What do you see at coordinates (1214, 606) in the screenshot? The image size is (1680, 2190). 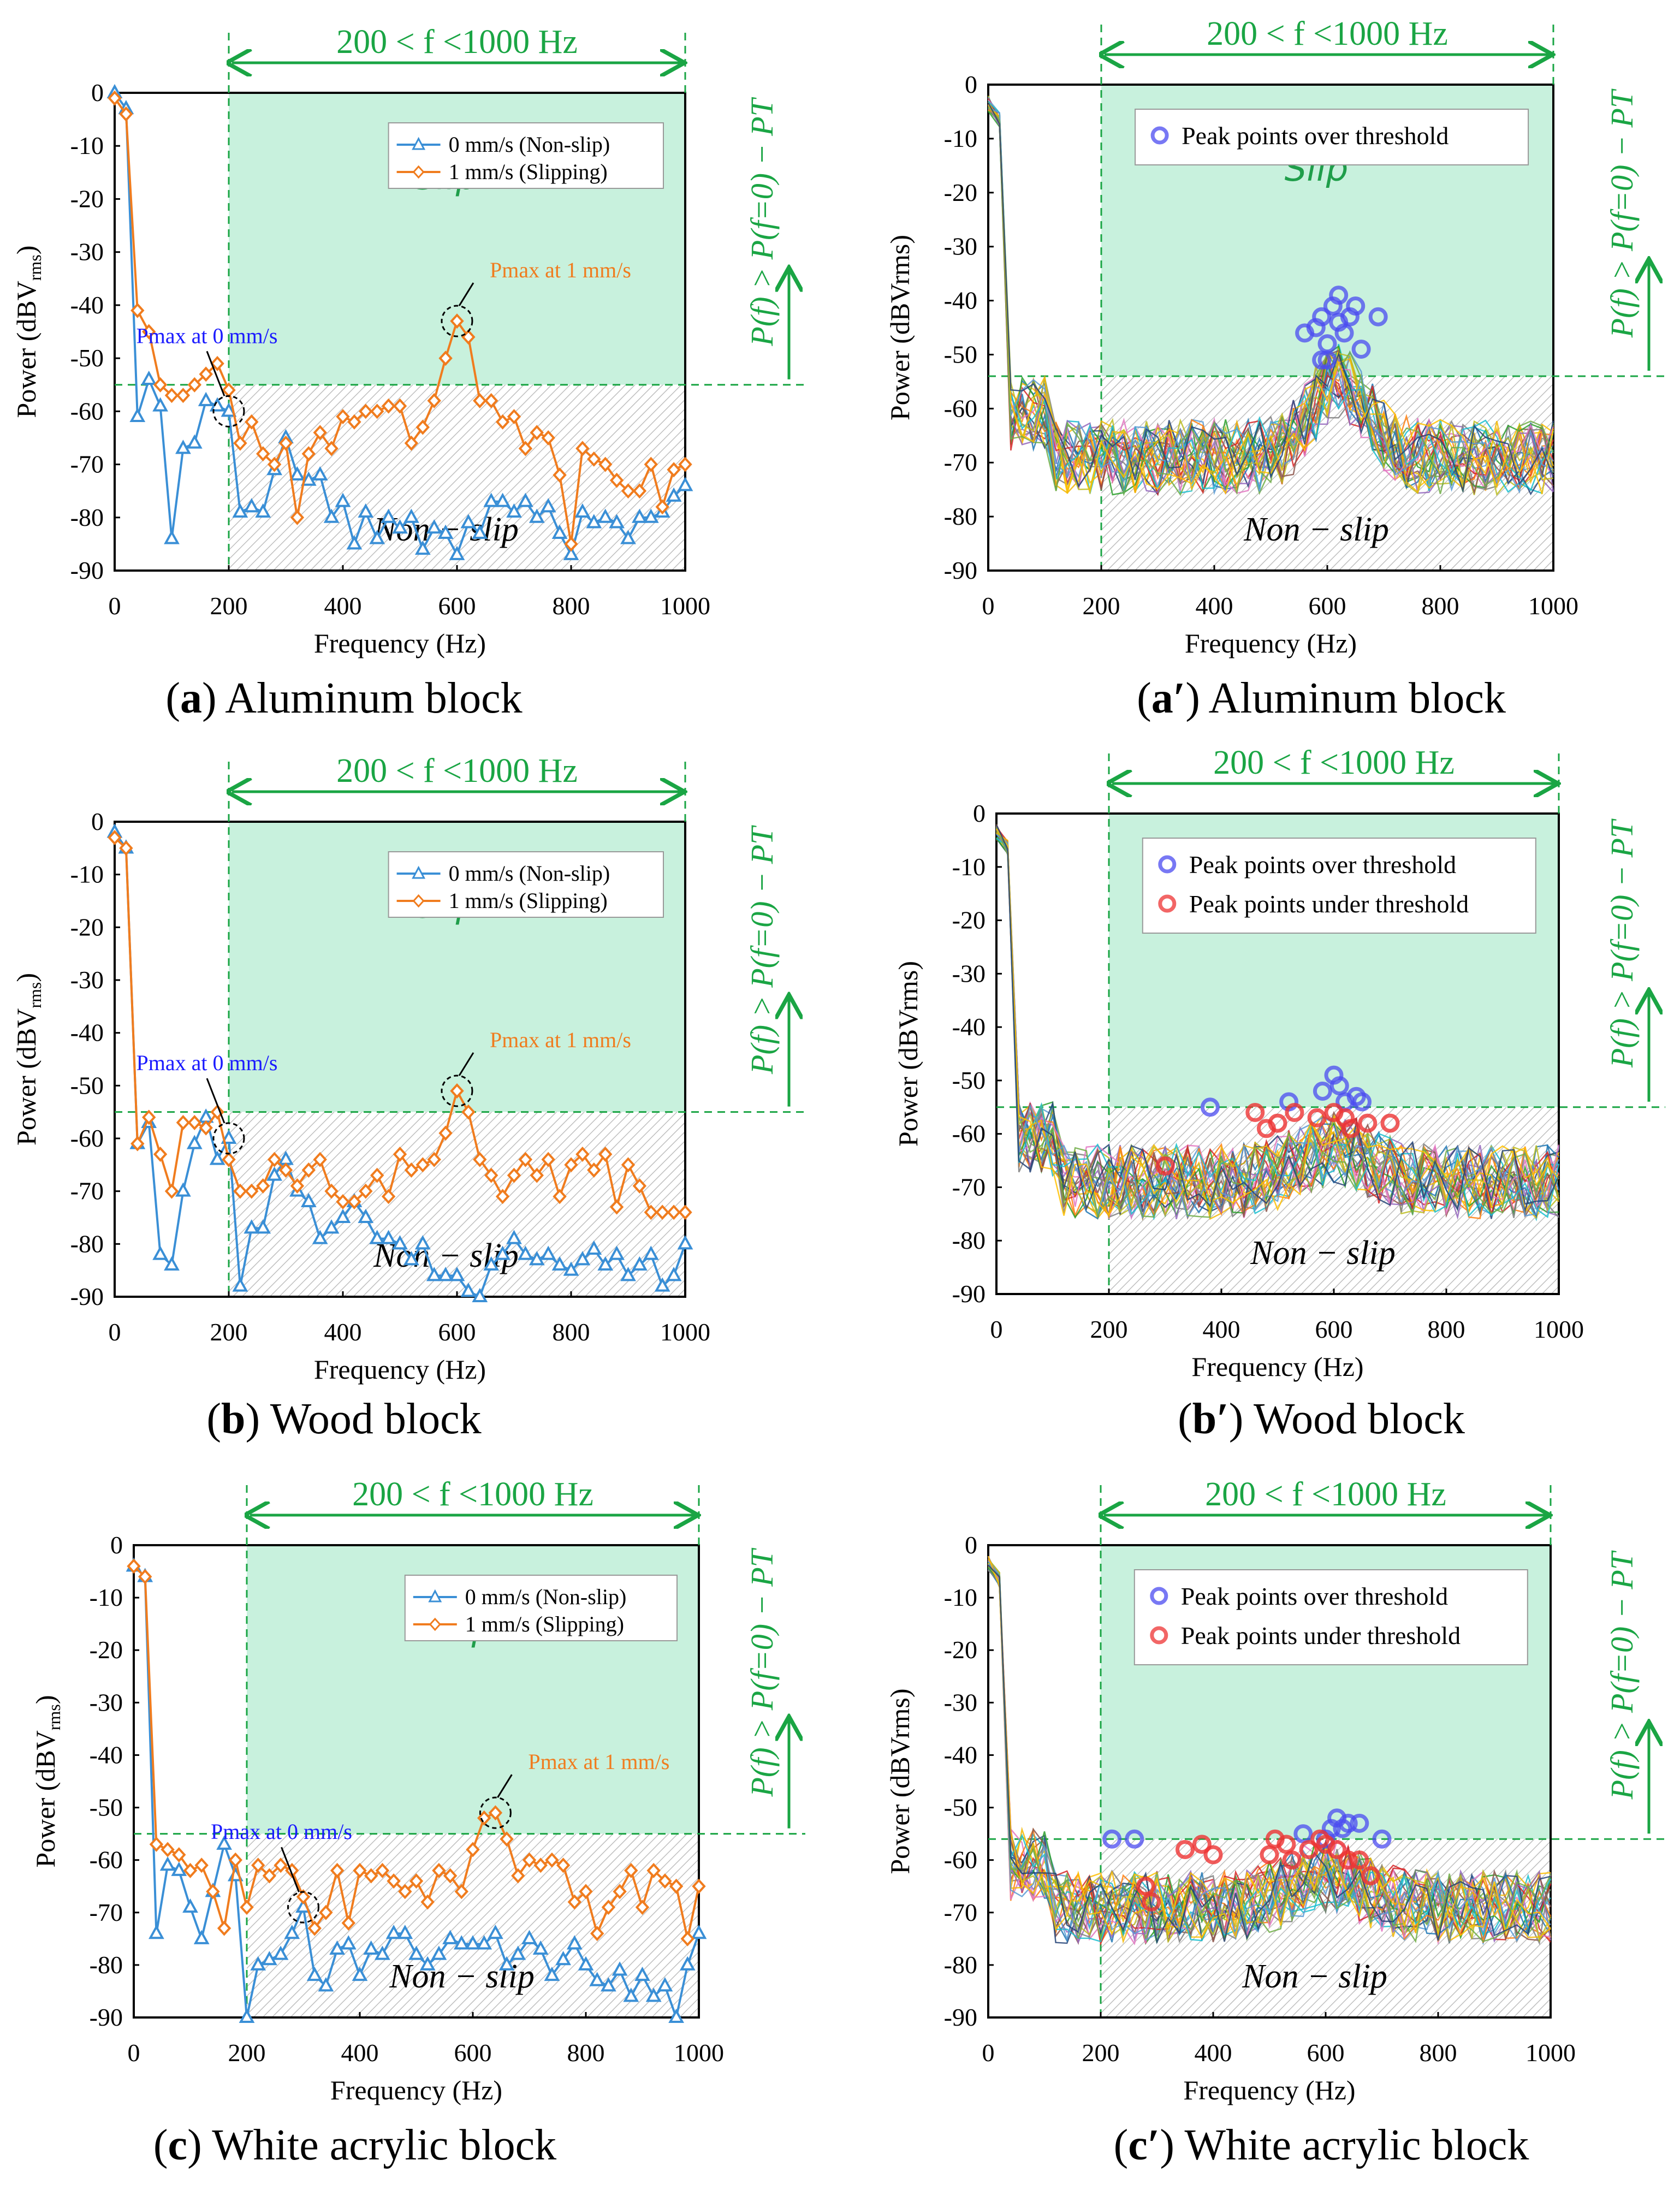 I see `x-tick-label: 400` at bounding box center [1214, 606].